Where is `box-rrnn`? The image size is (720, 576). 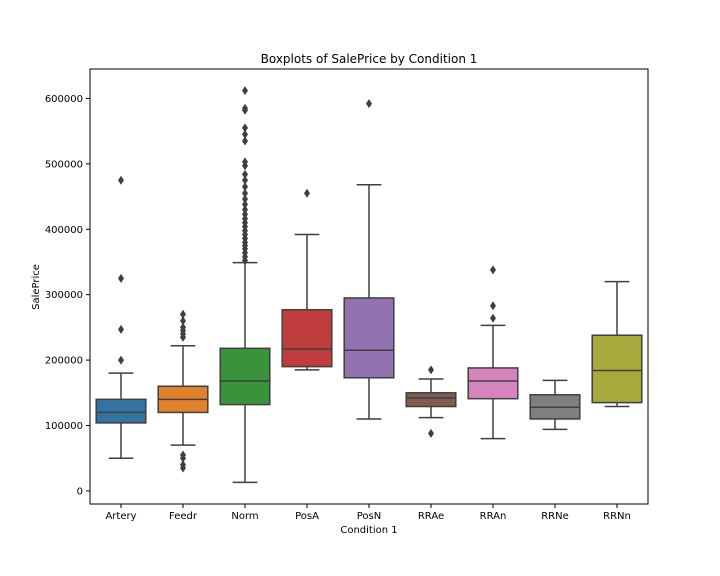 box-rrnn is located at coordinates (617, 344).